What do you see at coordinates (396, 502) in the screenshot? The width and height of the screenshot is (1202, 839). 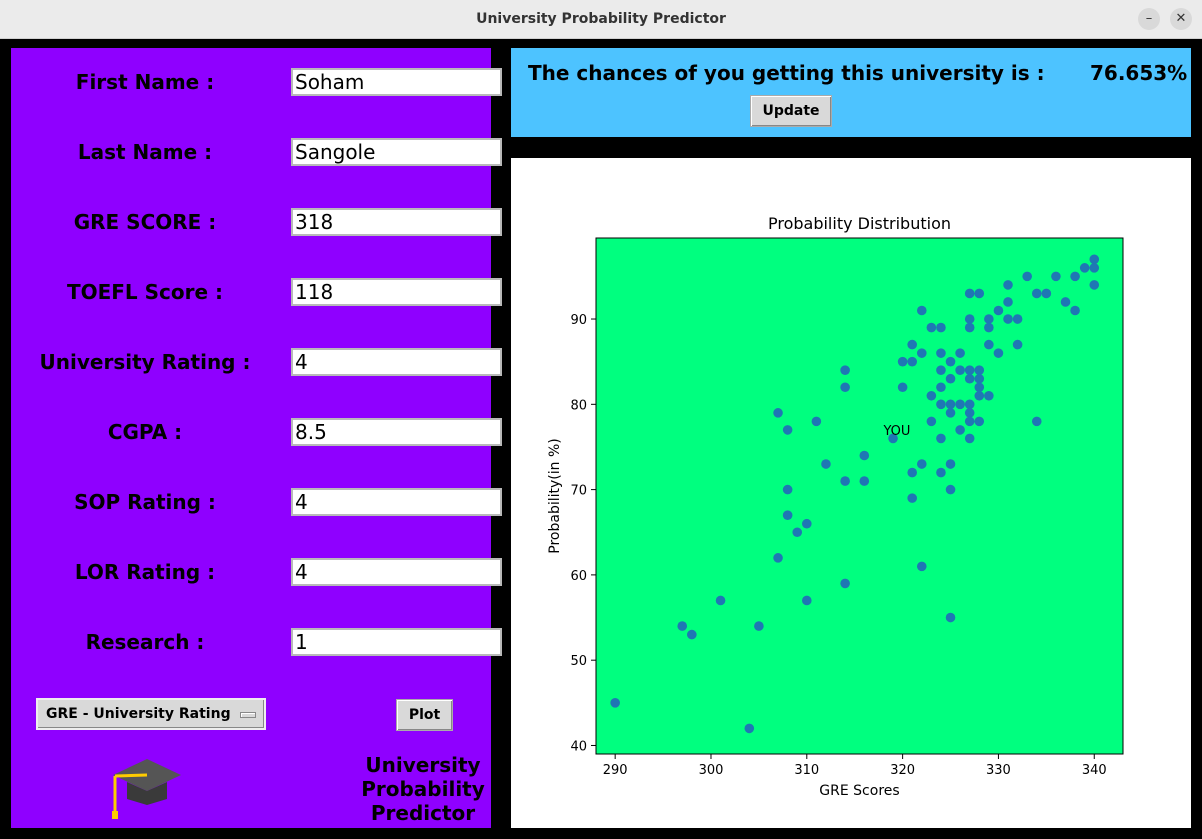 I see `sop-rating-input` at bounding box center [396, 502].